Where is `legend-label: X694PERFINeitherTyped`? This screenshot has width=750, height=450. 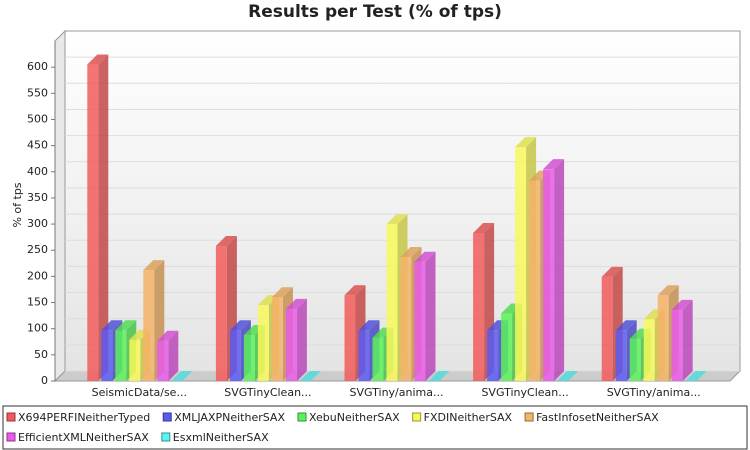 legend-label: X694PERFINeitherTyped is located at coordinates (84, 417).